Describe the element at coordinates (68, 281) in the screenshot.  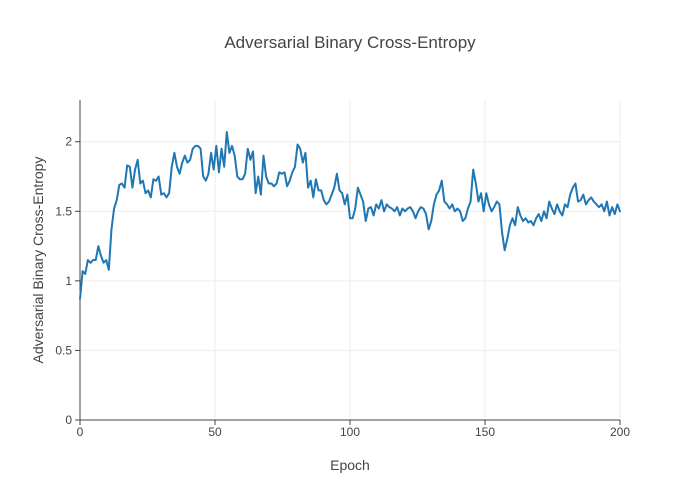
I see `y-tick-label: 1` at that location.